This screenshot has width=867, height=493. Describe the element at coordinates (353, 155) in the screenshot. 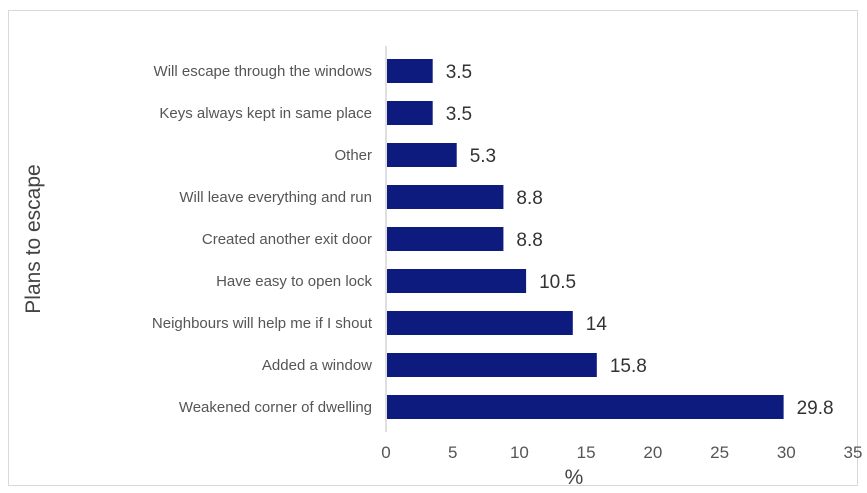

I see `category-label: Other` at that location.